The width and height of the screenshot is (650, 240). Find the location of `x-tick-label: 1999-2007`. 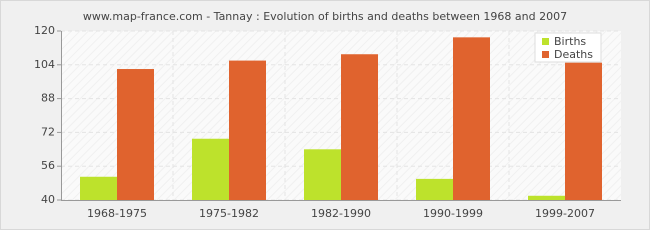

x-tick-label: 1999-2007 is located at coordinates (565, 213).